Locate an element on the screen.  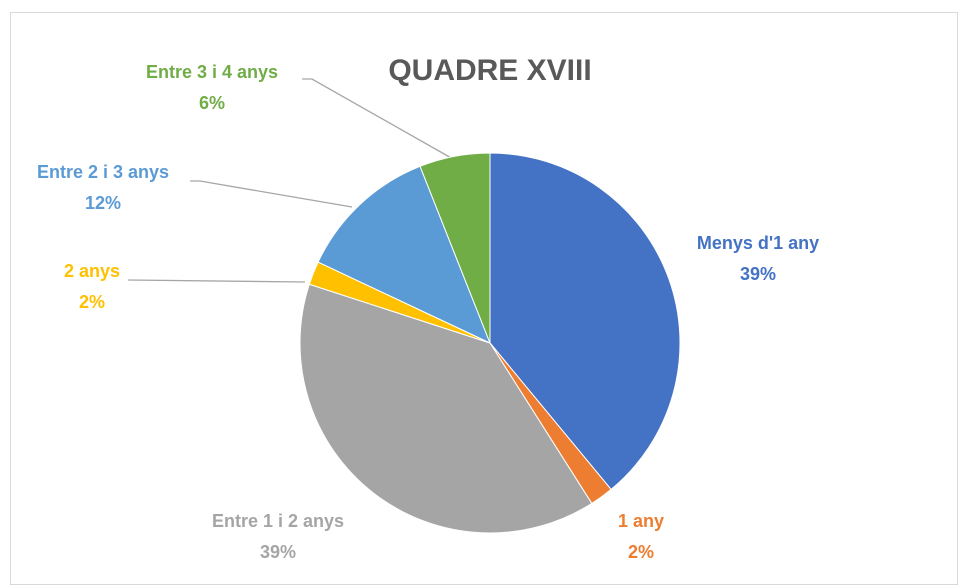
leader-lines is located at coordinates (290, 180).